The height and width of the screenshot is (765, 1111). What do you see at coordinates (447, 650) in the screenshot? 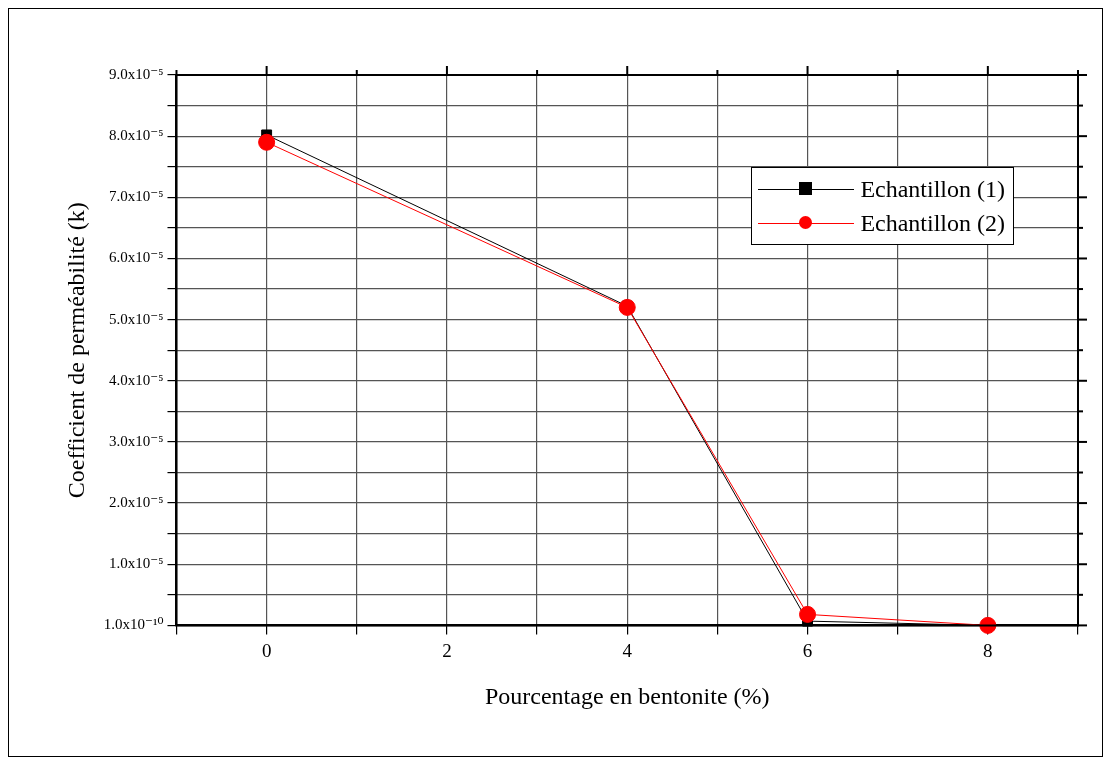
I see `x-tick-label: 2` at bounding box center [447, 650].